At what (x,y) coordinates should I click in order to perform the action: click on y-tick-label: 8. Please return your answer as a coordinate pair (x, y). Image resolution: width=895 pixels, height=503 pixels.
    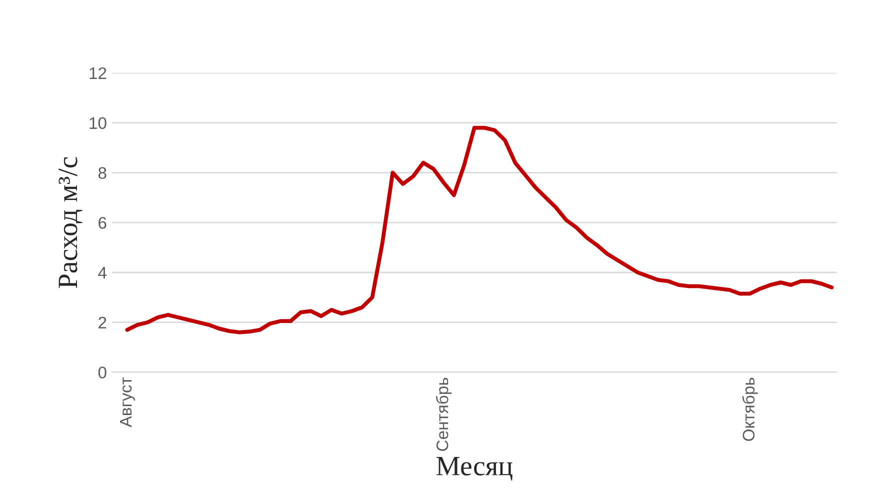
    Looking at the image, I should click on (102, 173).